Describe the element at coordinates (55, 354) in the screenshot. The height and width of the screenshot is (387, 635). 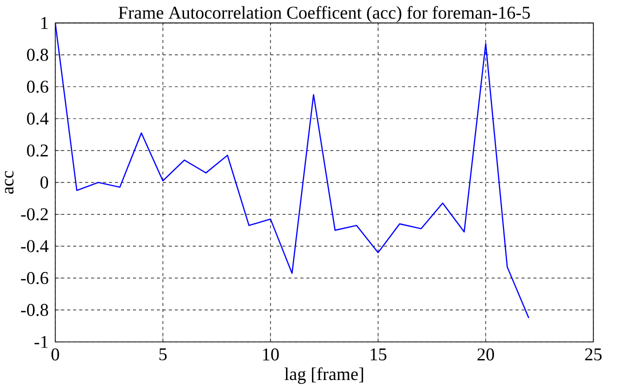
I see `x-tick-label: 0` at that location.